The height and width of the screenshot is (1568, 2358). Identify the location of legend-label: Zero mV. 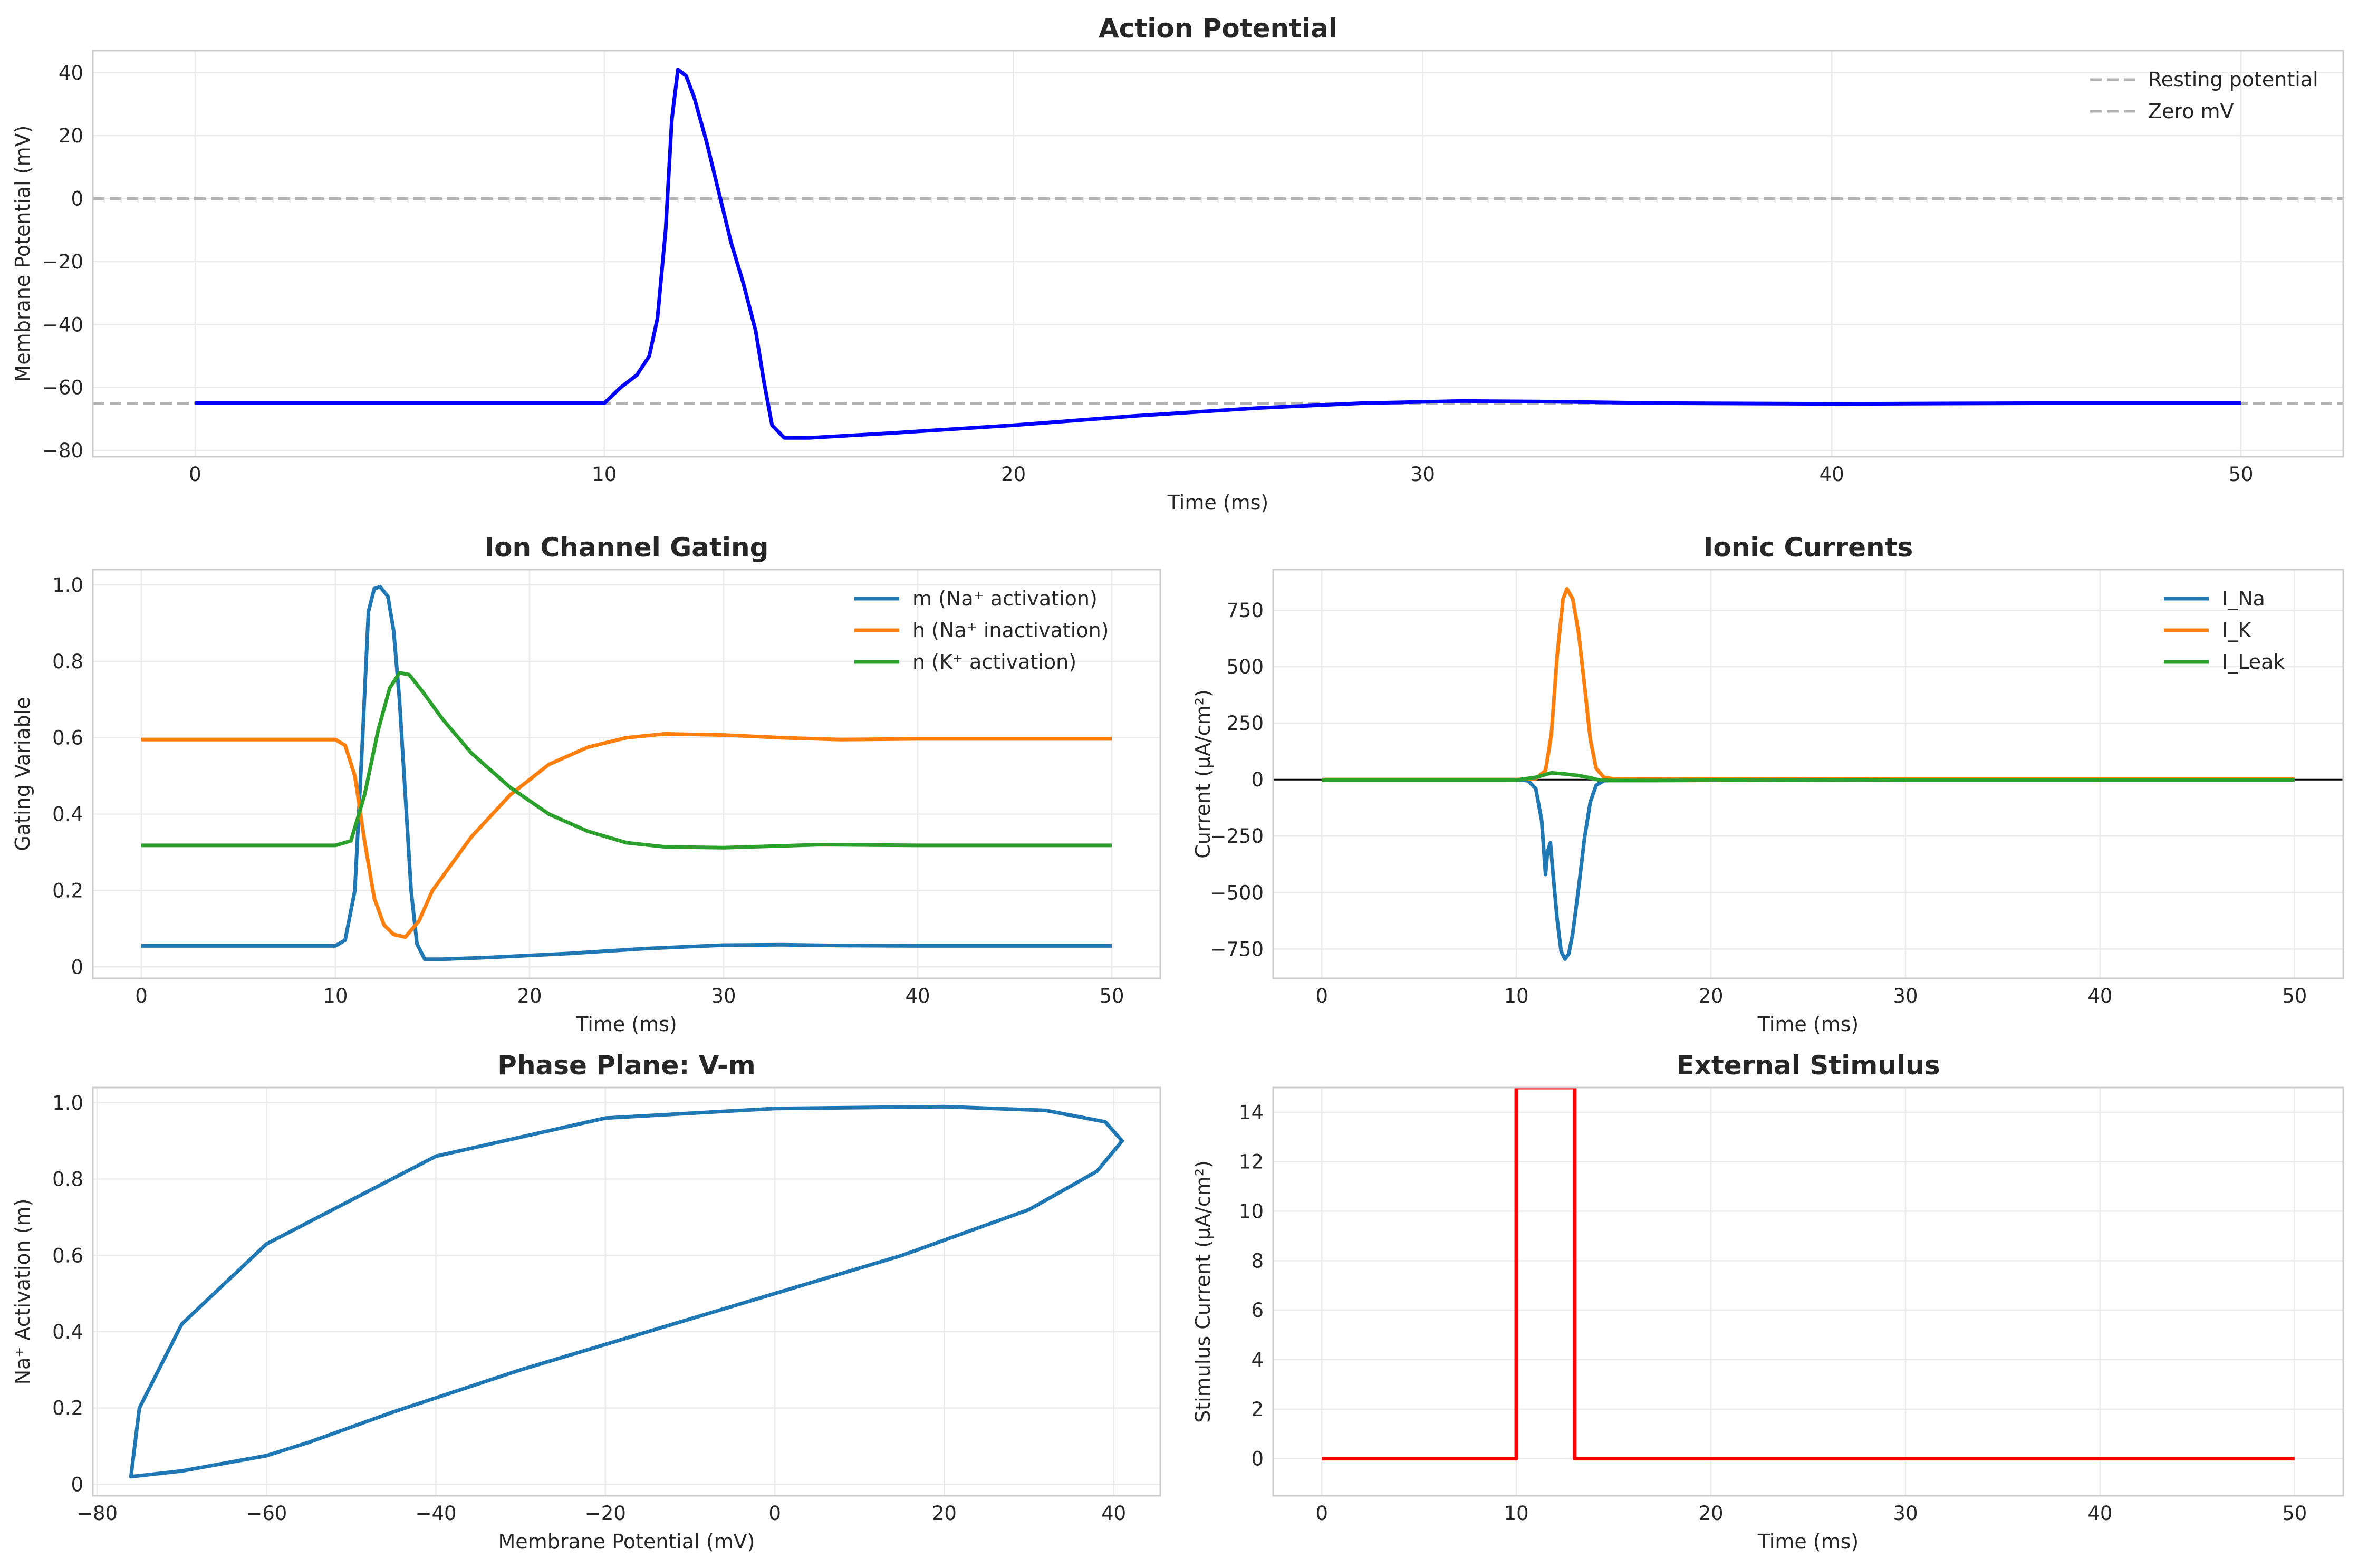
(2191, 111).